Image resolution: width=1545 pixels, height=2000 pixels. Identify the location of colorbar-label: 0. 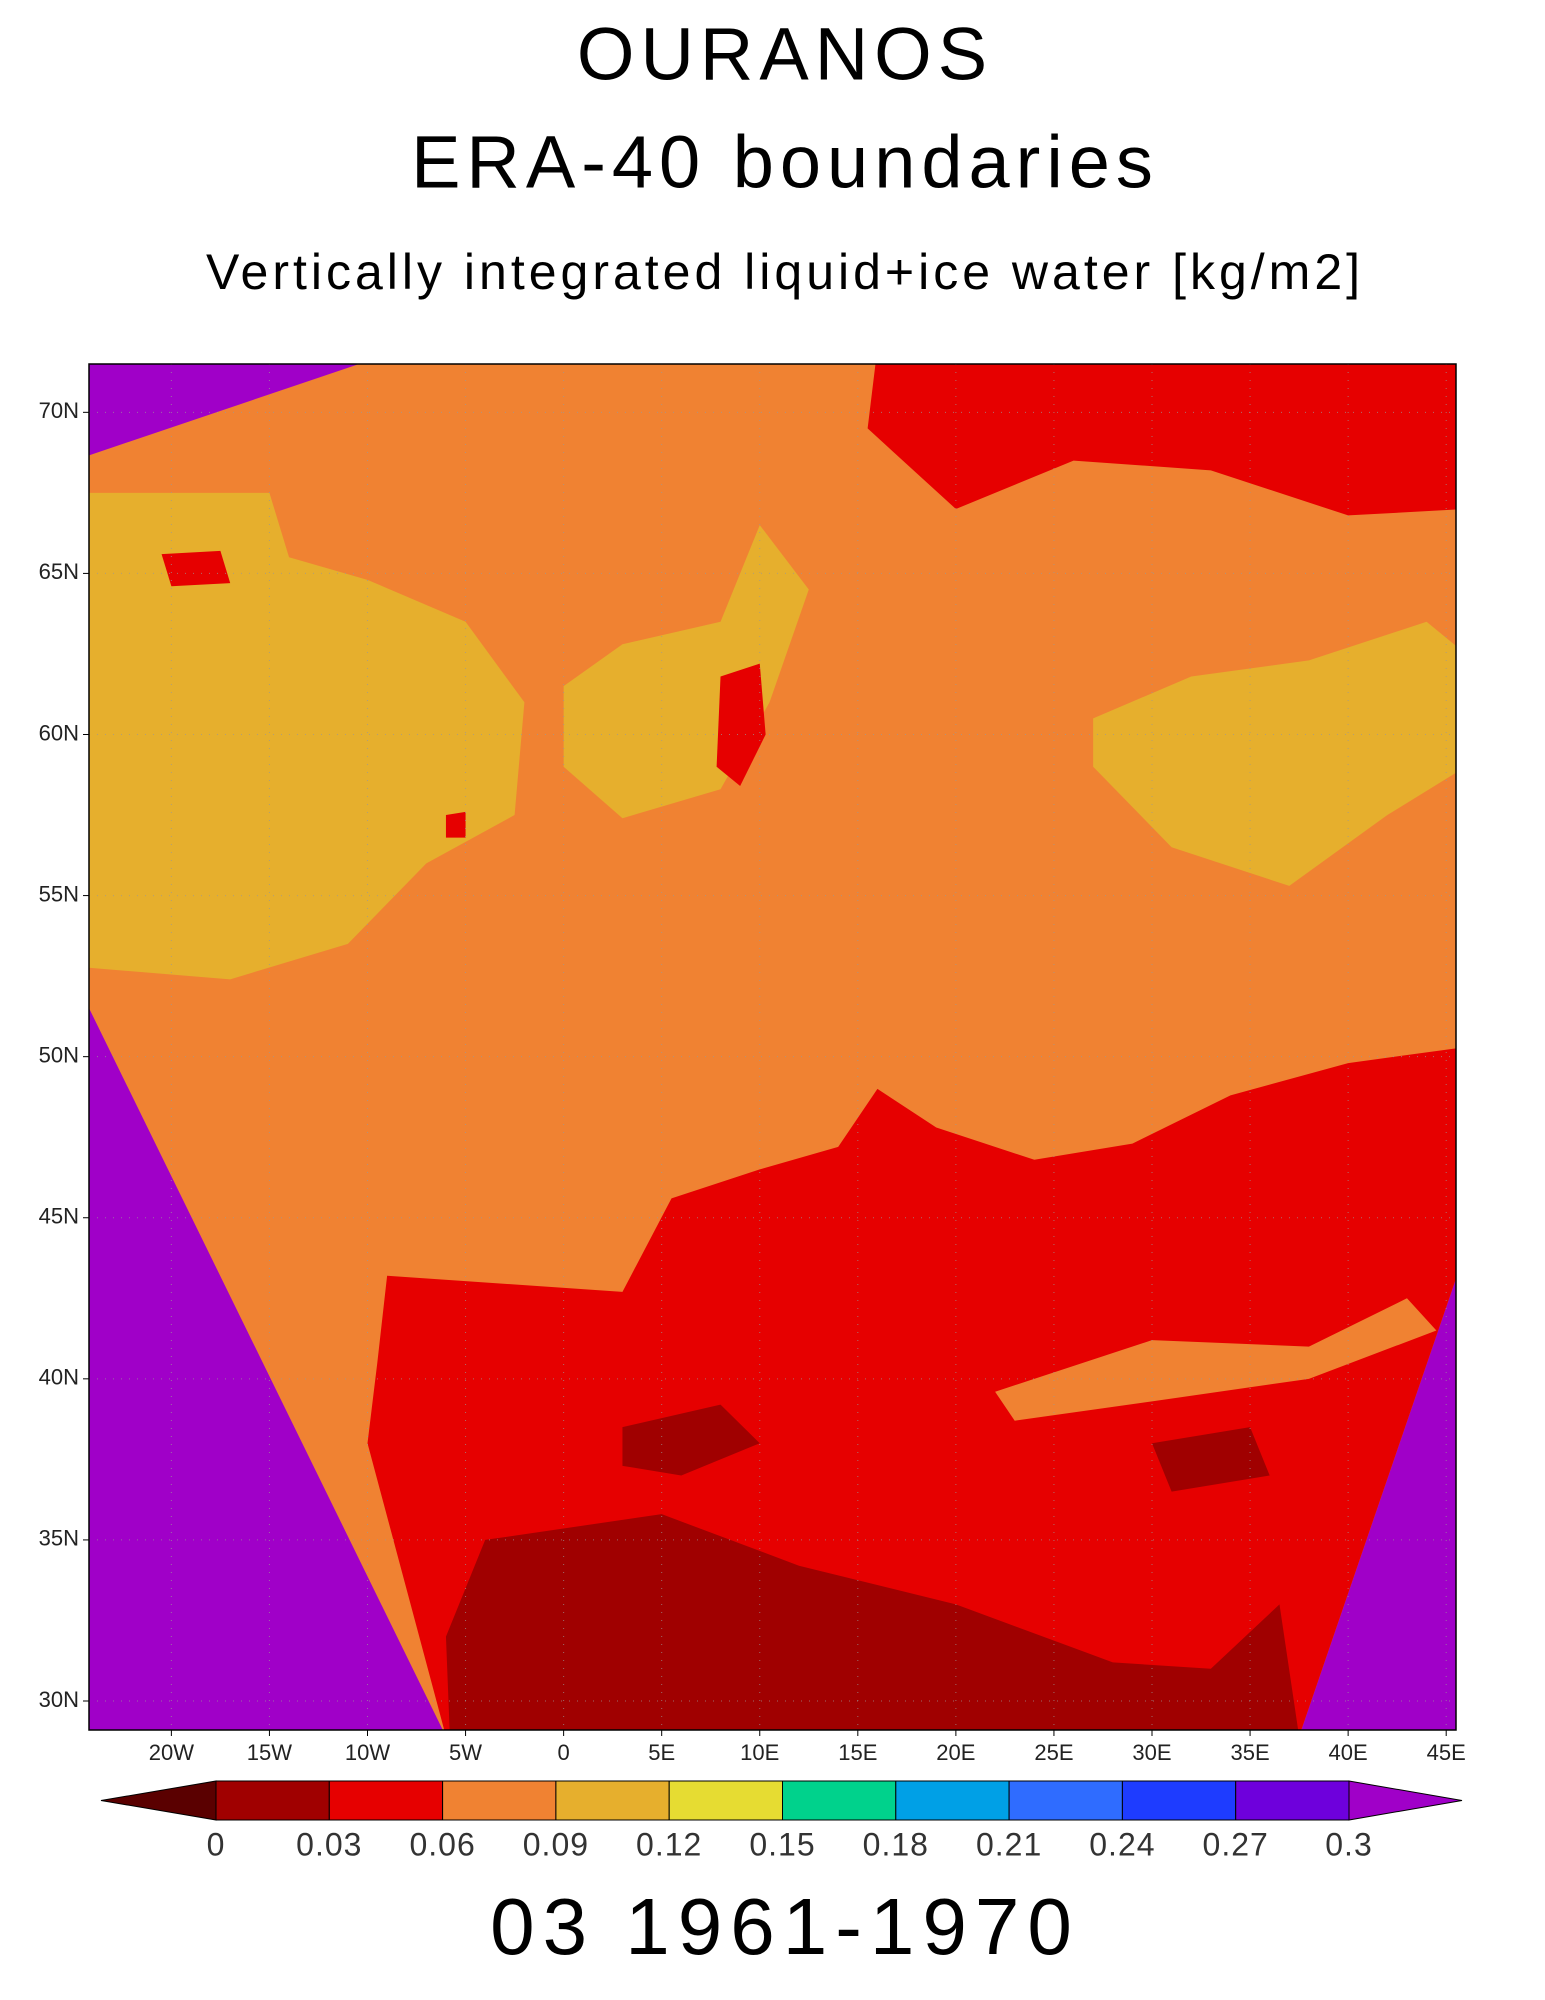
(216, 1844).